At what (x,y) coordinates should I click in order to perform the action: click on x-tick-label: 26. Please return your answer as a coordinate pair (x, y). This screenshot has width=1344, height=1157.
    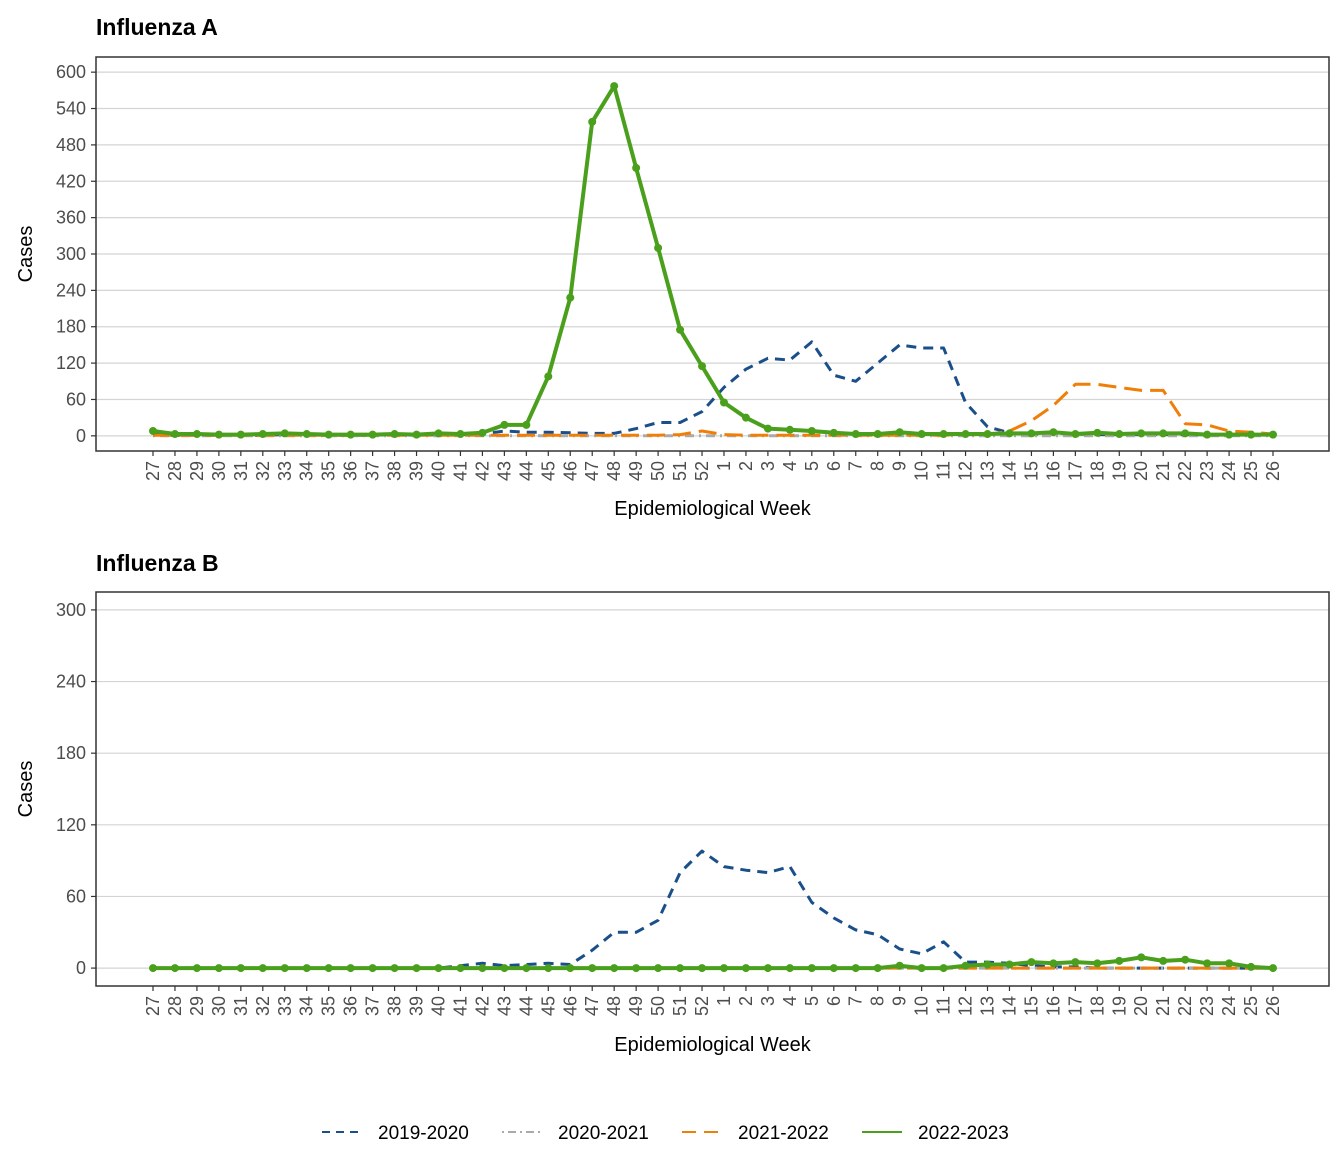
    Looking at the image, I should click on (1273, 1006).